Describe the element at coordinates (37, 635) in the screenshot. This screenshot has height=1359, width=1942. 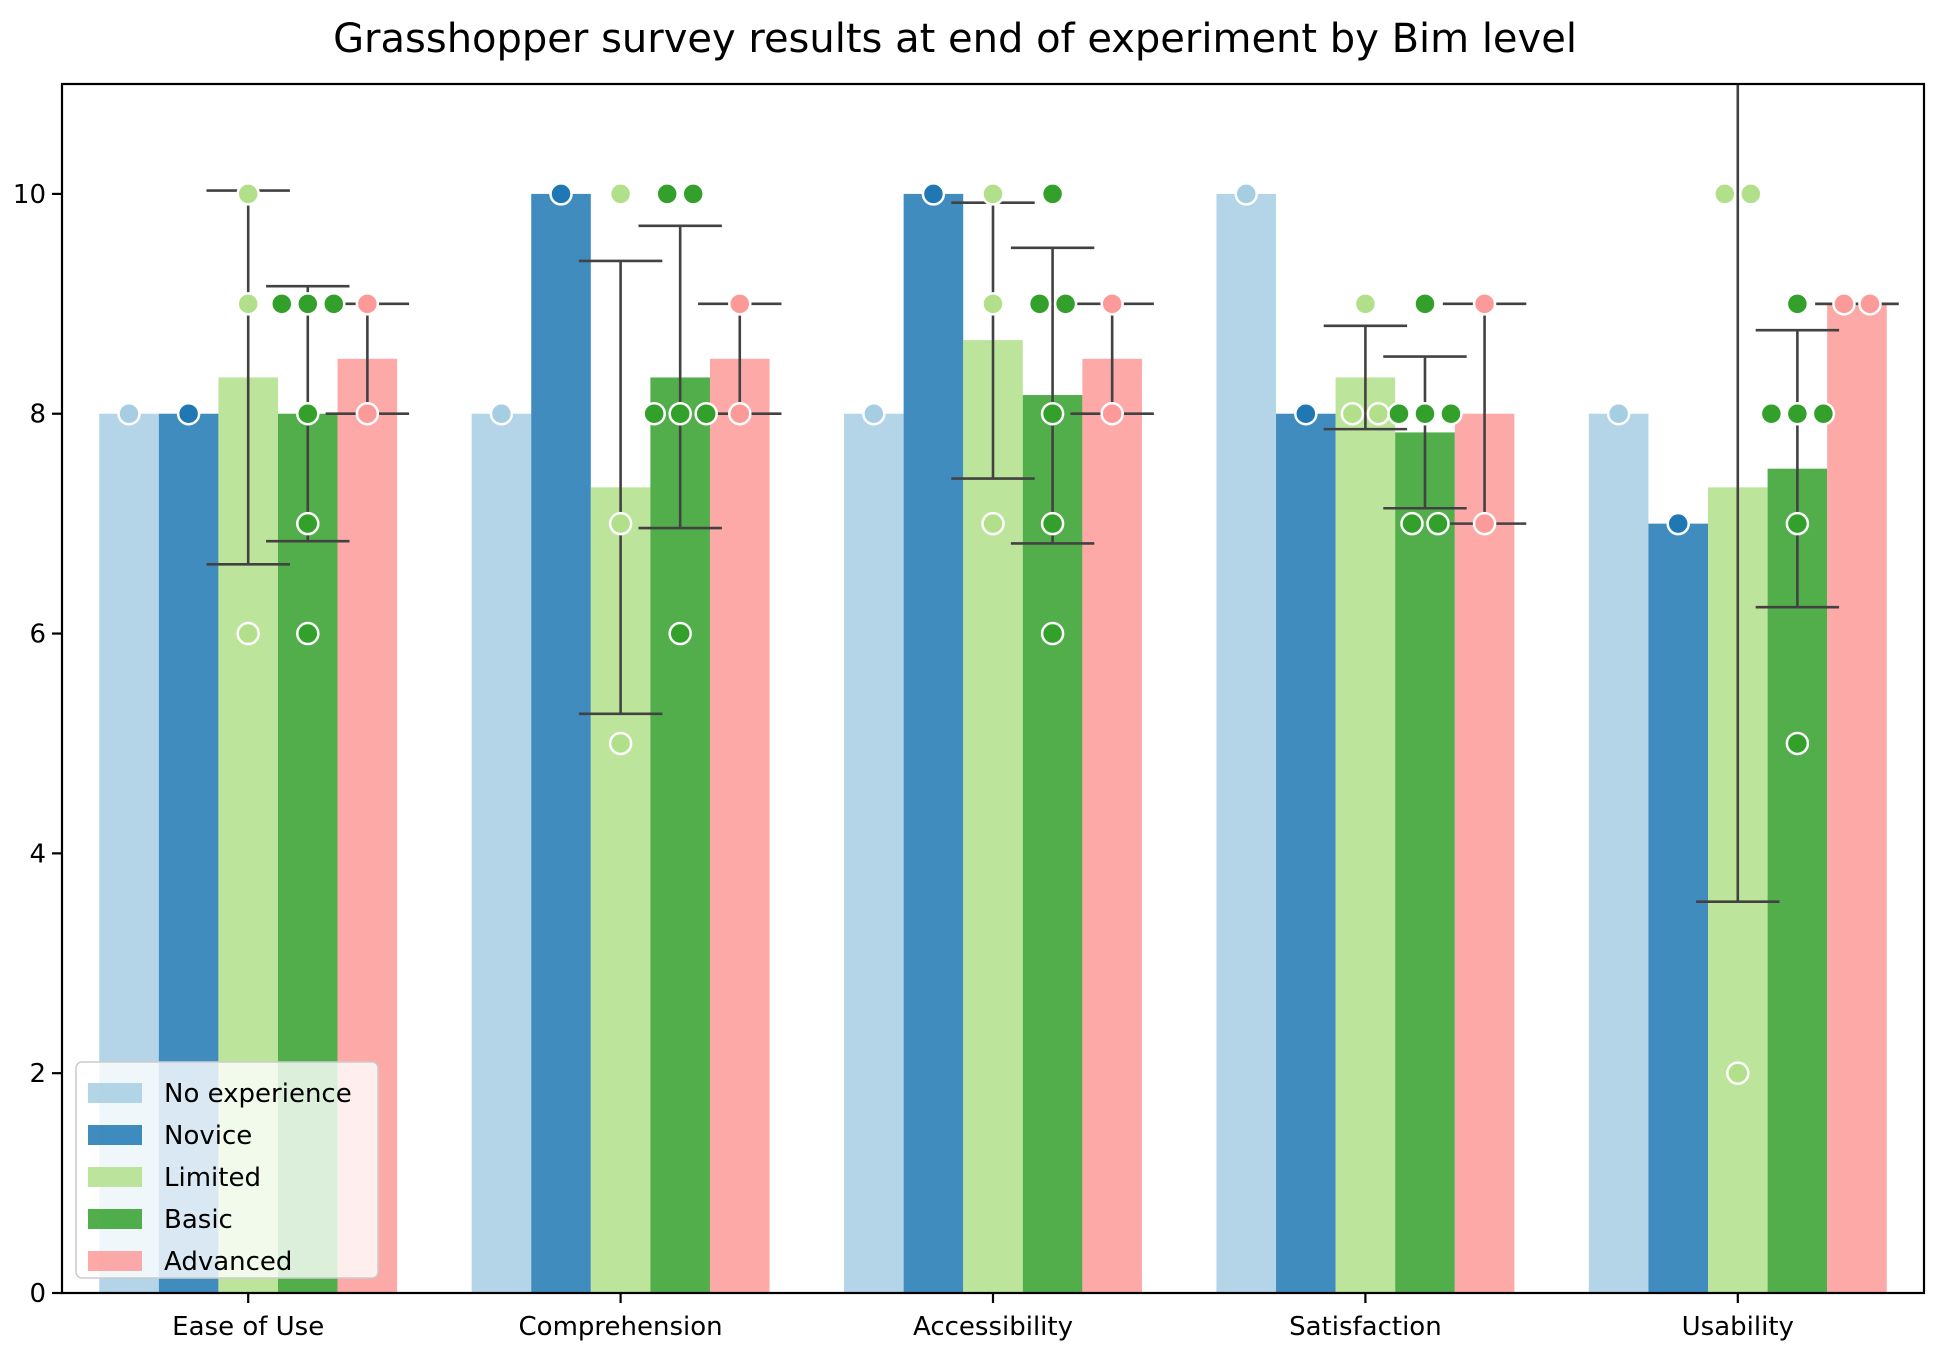
I see `y-tick-label: 6` at that location.